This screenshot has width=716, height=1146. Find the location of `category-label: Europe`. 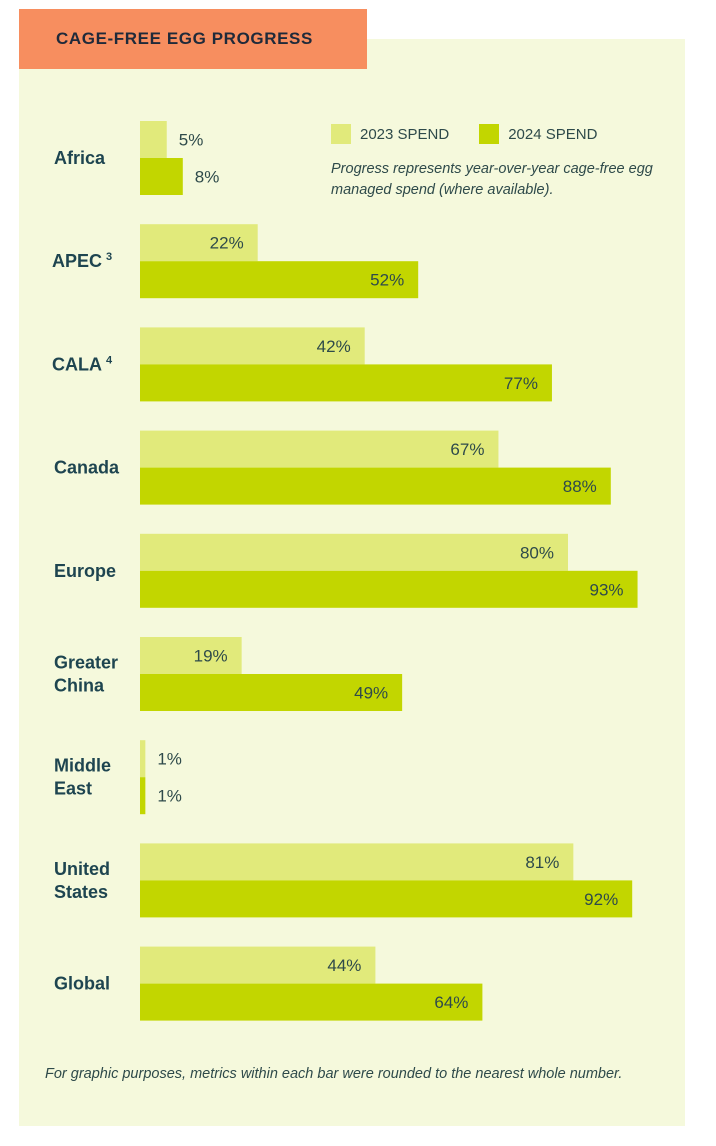

category-label: Europe is located at coordinates (85, 571).